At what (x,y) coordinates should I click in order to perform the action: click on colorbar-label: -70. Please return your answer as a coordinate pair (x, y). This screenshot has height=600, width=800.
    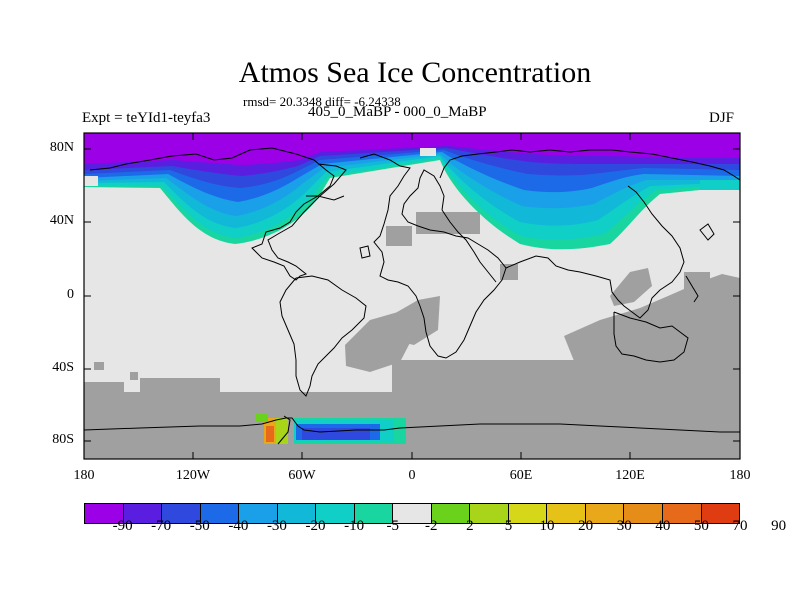
    Looking at the image, I should click on (161, 526).